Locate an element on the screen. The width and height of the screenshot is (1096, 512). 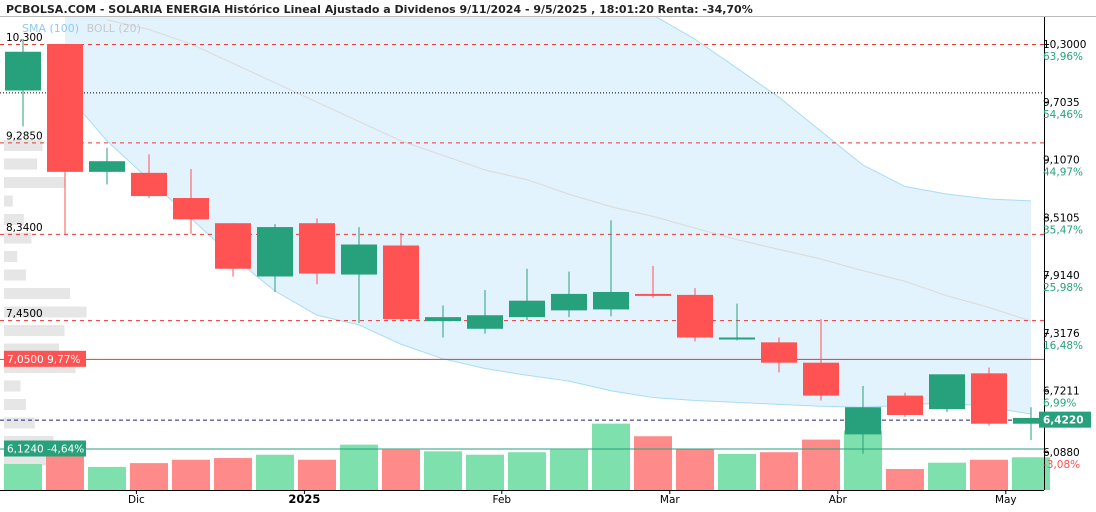
left-level-label: 10,300 is located at coordinates (24, 38).